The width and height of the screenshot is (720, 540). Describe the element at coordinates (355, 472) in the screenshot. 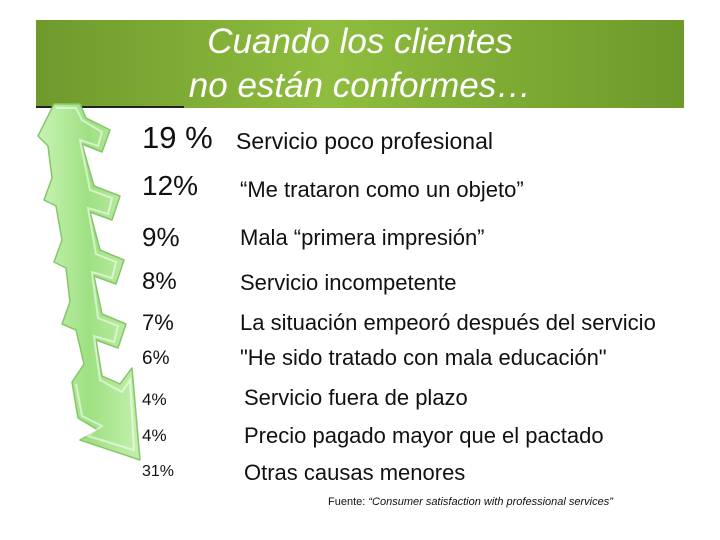

I see `item-label: Otras causas menores` at that location.